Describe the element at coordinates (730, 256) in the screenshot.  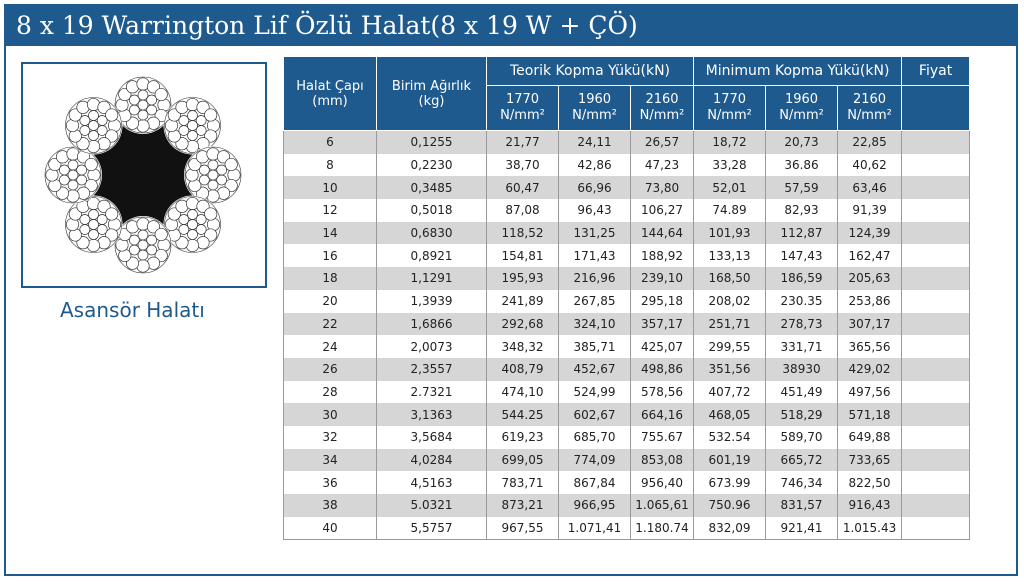
I see `table-cell: 133,13` at that location.